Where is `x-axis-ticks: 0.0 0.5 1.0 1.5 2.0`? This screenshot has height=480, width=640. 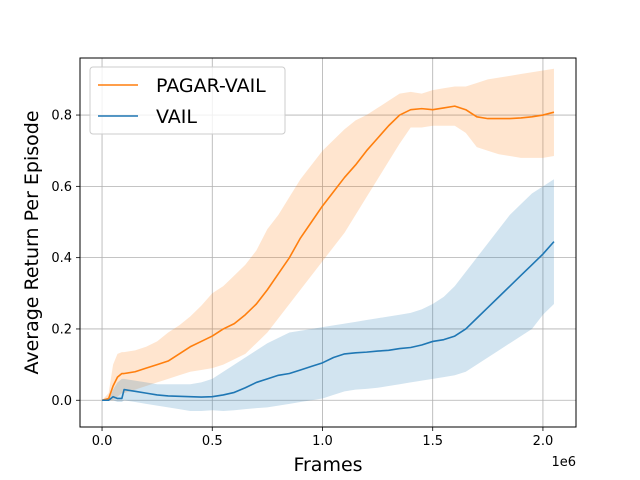 x-axis-ticks: 0.0 0.5 1.0 1.5 2.0 is located at coordinates (323, 438).